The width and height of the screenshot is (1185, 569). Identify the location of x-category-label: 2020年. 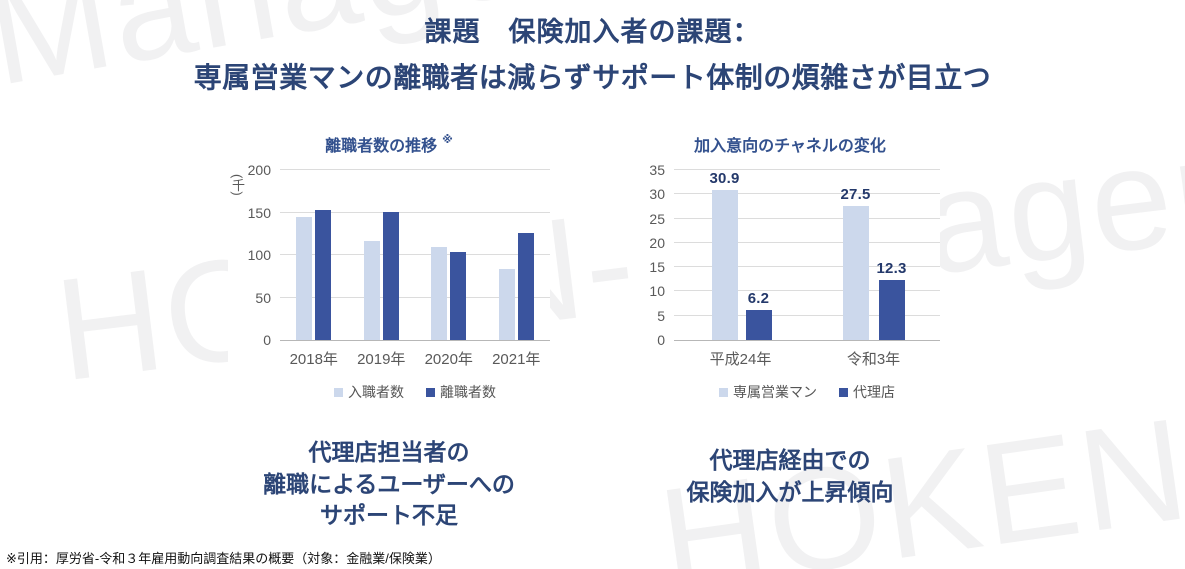
(448, 359).